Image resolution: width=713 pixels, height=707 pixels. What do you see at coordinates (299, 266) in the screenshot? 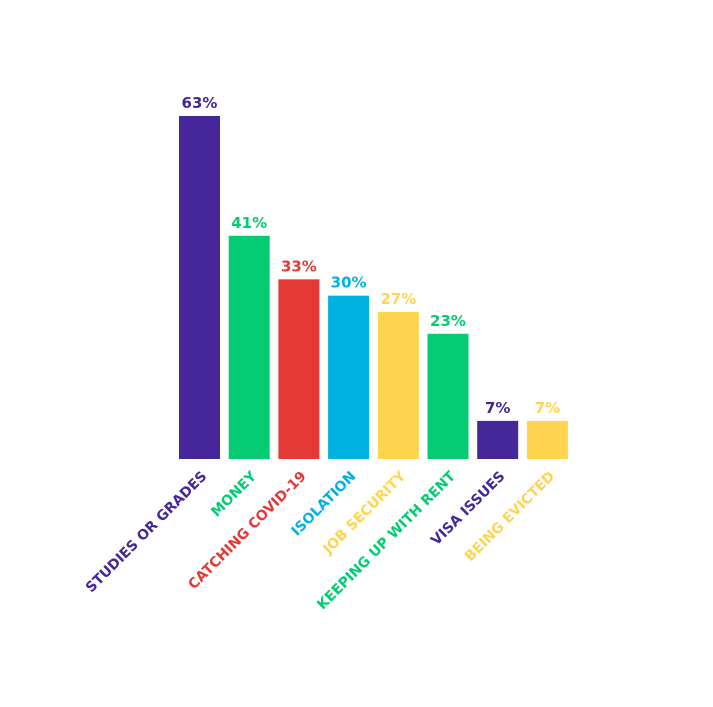
I see `value-label: 33%` at bounding box center [299, 266].